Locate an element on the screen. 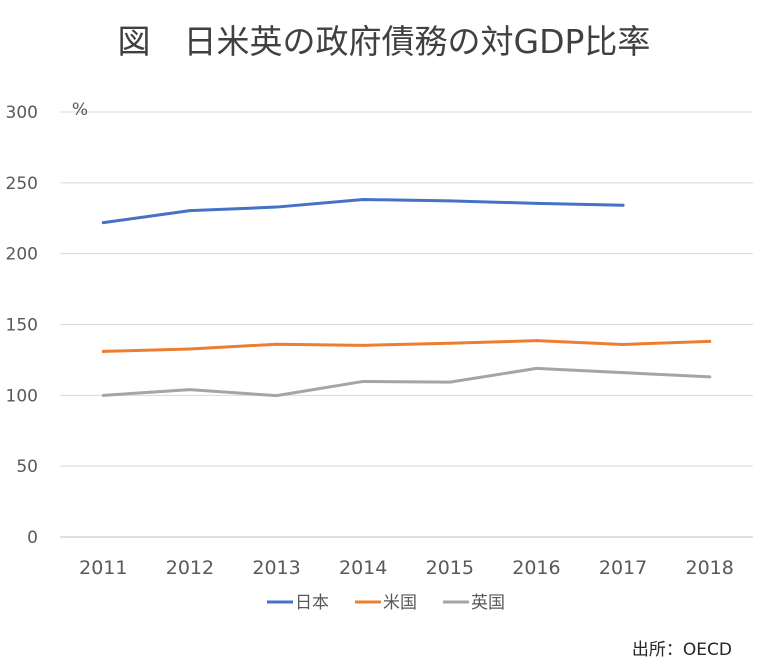 This screenshot has width=768, height=670. x-tick-label: 2014 is located at coordinates (363, 568).